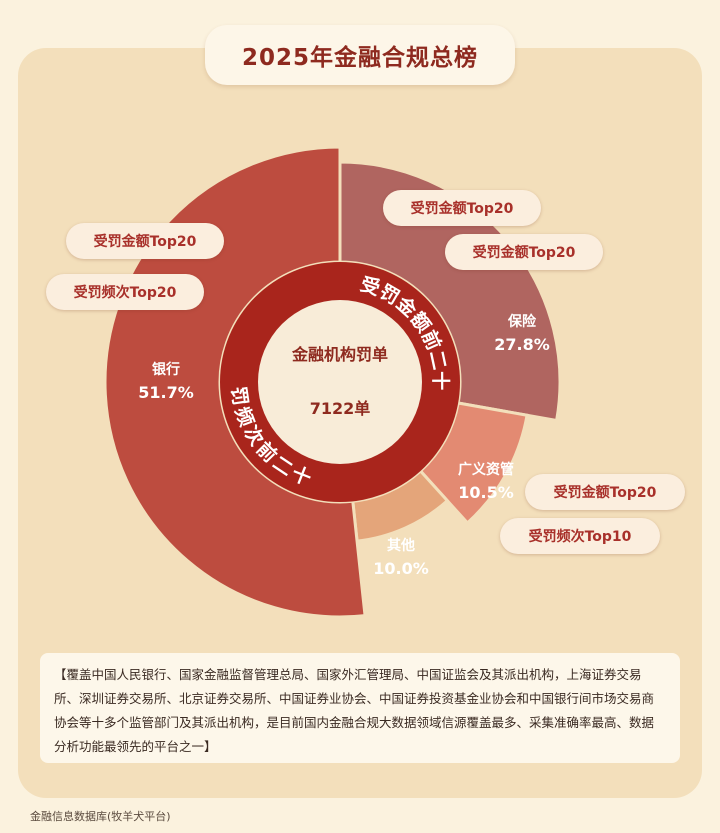 The width and height of the screenshot is (720, 833). What do you see at coordinates (125, 292) in the screenshot?
I see `tag-bank-frequency: 受罚频次Top20` at bounding box center [125, 292].